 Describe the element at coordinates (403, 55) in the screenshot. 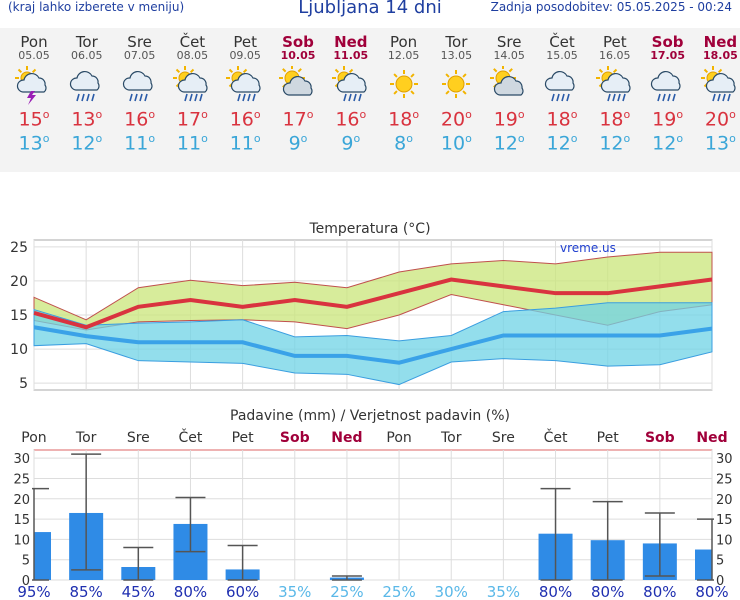

I see `day-date: 12.05` at that location.